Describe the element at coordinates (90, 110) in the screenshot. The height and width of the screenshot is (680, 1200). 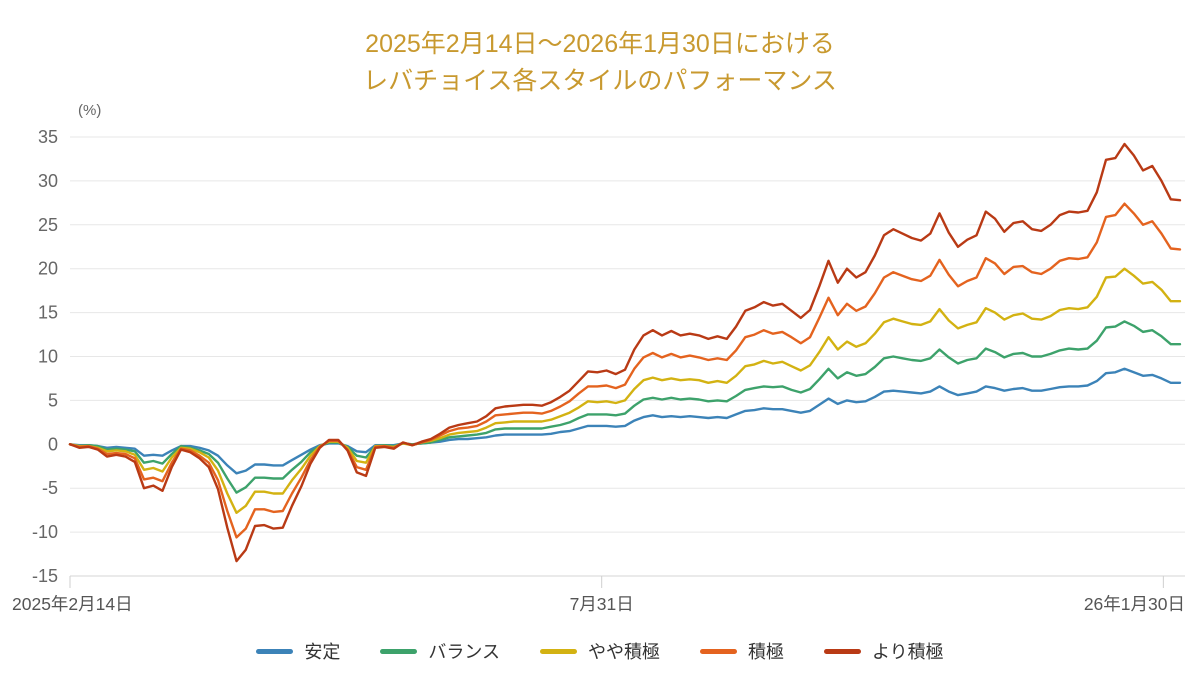
I see `y-axis-unit-label: (%)` at that location.